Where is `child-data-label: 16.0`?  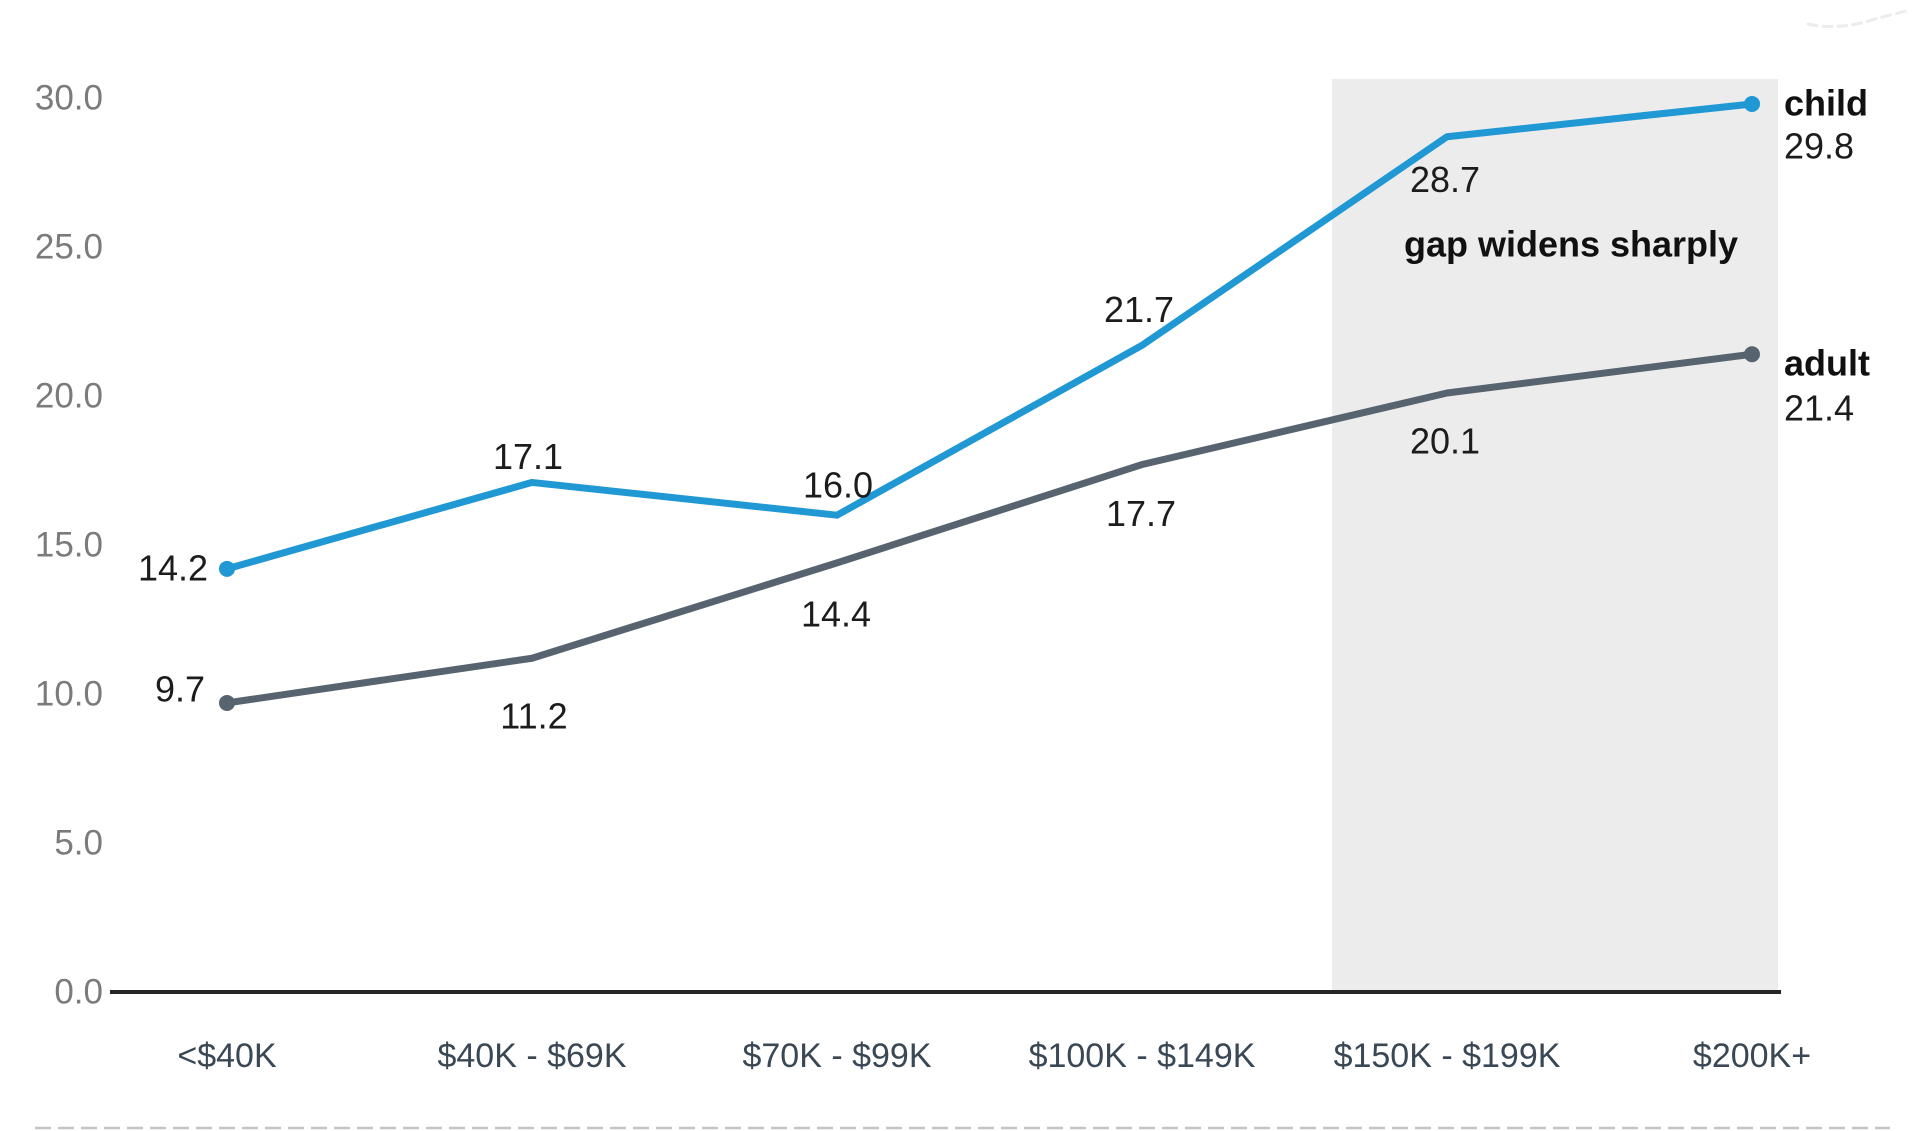
child-data-label: 16.0 is located at coordinates (838, 485).